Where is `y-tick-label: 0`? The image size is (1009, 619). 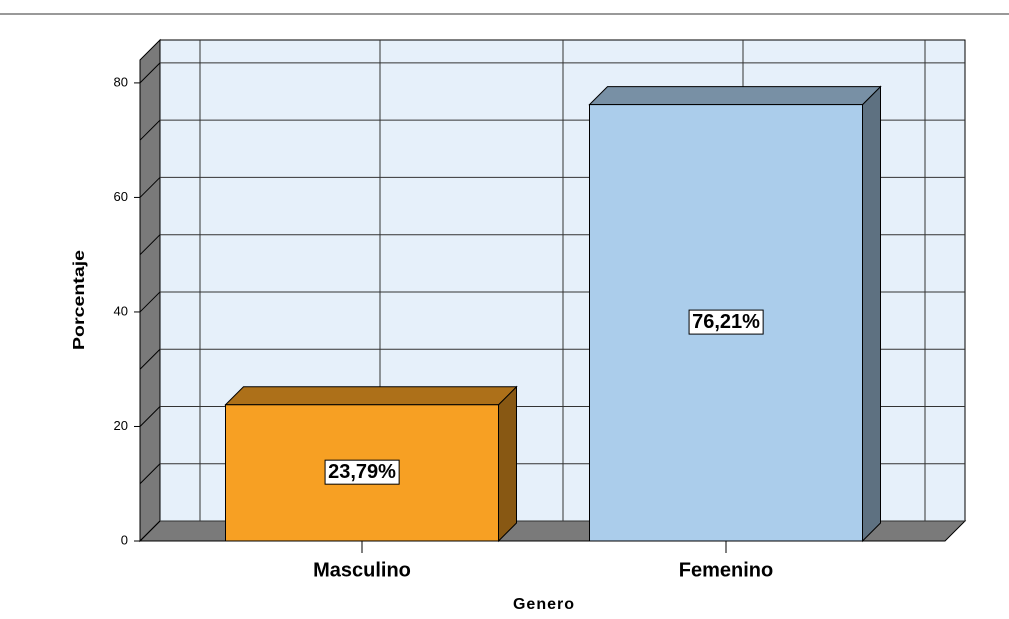
y-tick-label: 0 is located at coordinates (124, 539).